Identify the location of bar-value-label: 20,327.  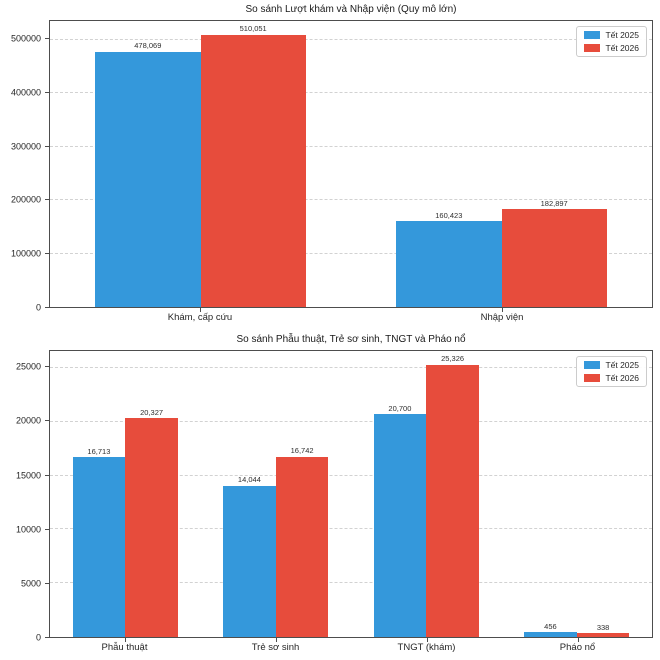
(152, 412).